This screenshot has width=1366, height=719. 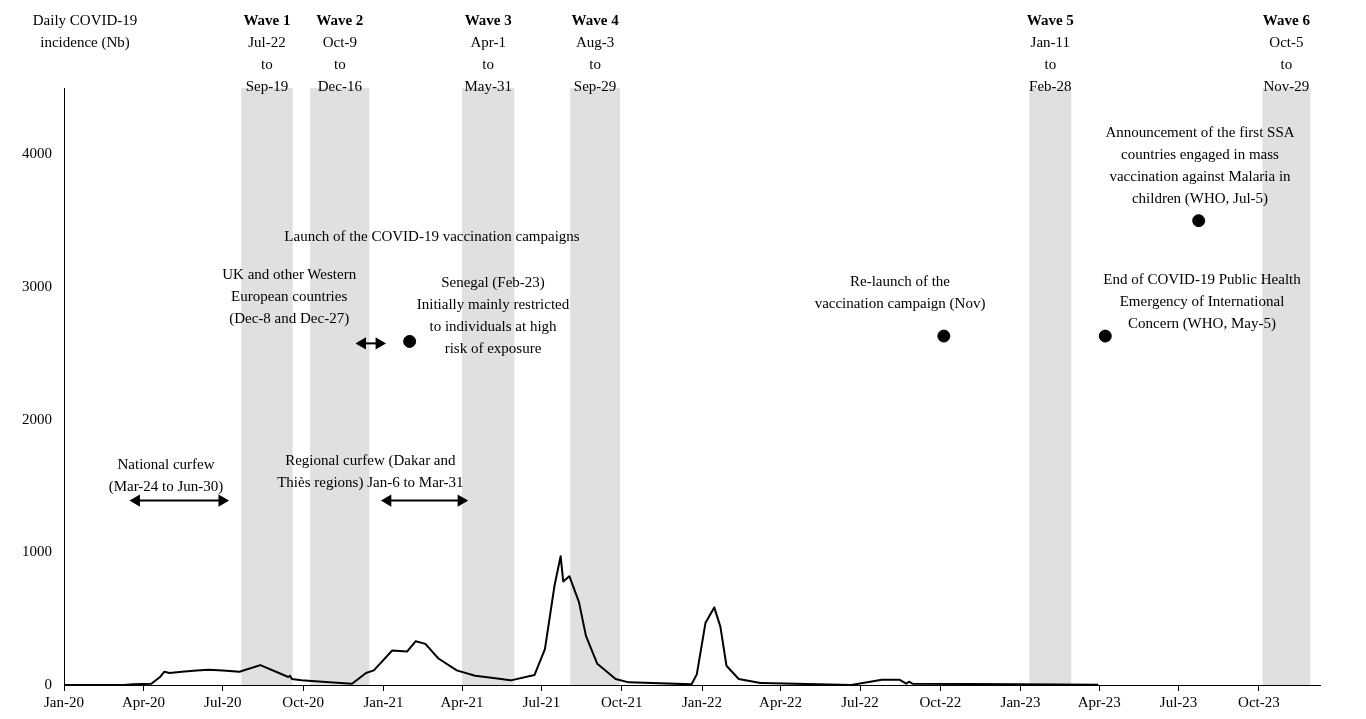 I want to click on band-label: Wave 1 Jul-22 to Sep-19, so click(x=267, y=52).